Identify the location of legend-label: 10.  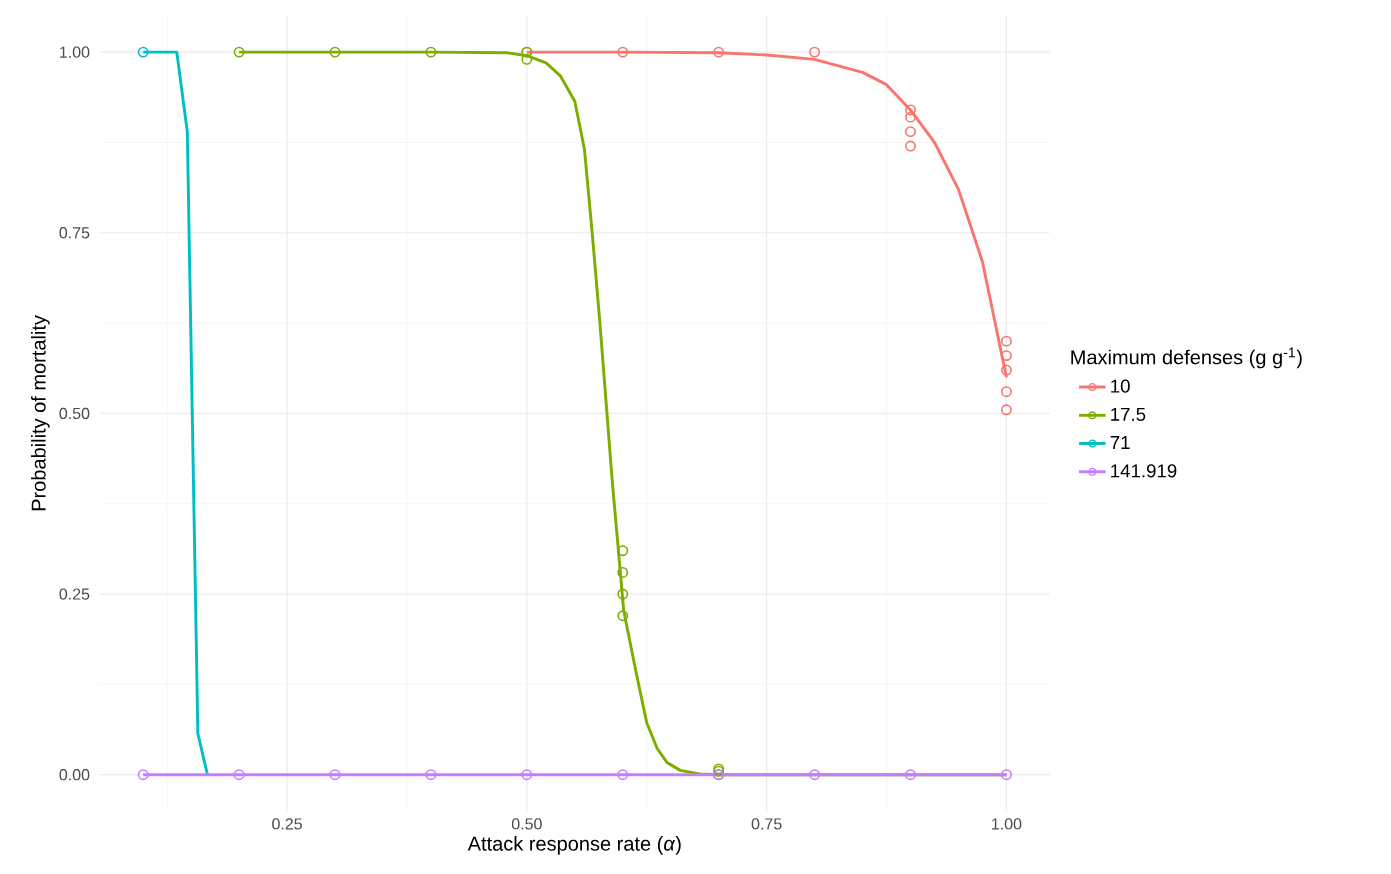
(1120, 386).